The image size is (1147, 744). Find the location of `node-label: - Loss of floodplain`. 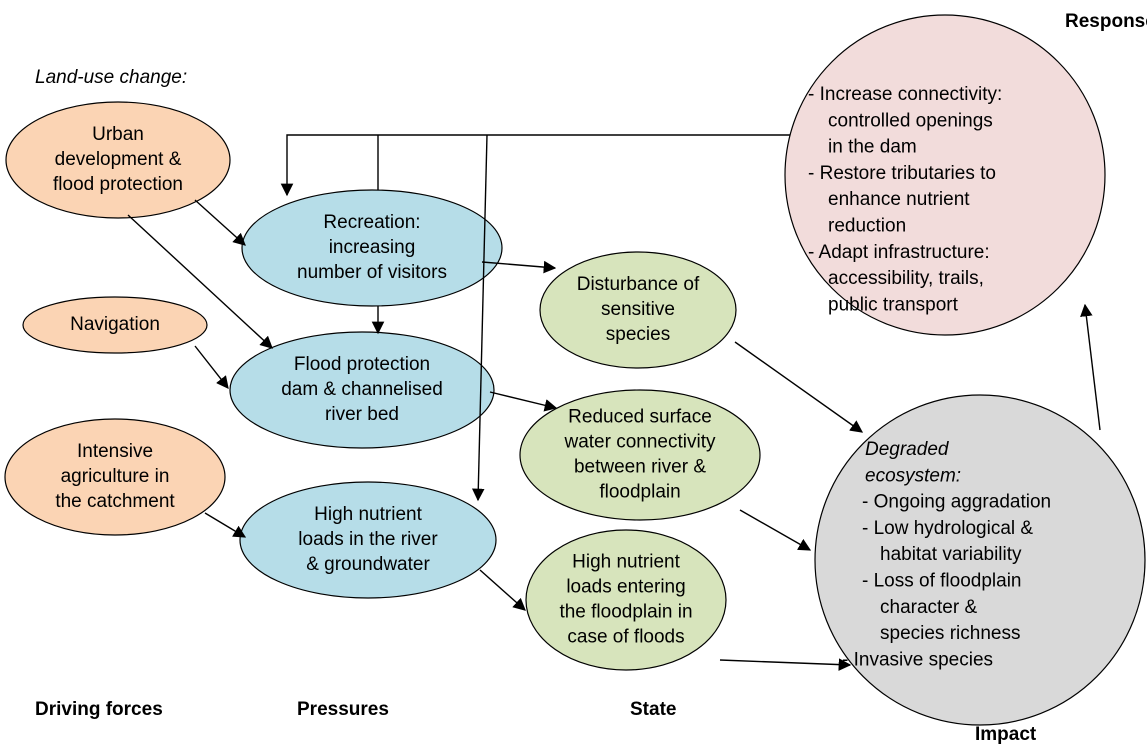

node-label: - Loss of floodplain is located at coordinates (942, 581).